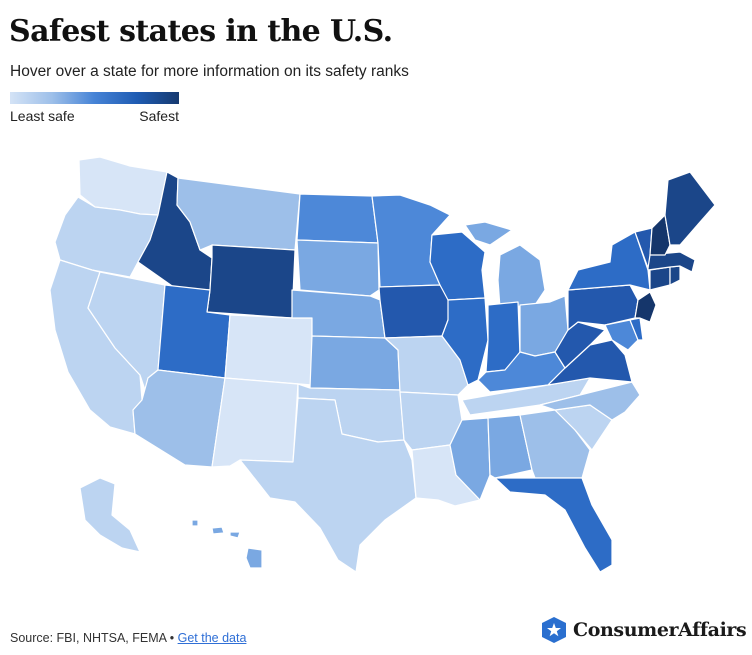 The height and width of the screenshot is (655, 752). Describe the element at coordinates (212, 638) in the screenshot. I see `get-data-link: Get the data` at that location.